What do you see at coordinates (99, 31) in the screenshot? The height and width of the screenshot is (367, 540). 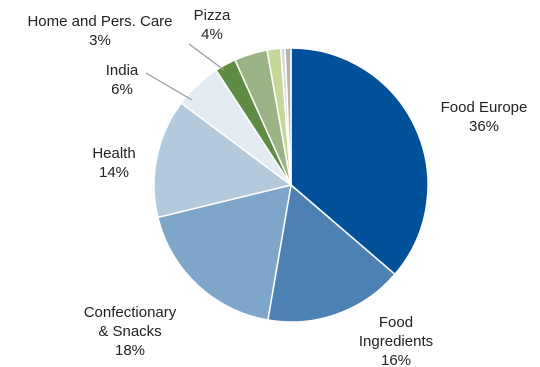 I see `slice-label-home-and-pers-care: Home and Pers. Care 3%` at bounding box center [99, 31].